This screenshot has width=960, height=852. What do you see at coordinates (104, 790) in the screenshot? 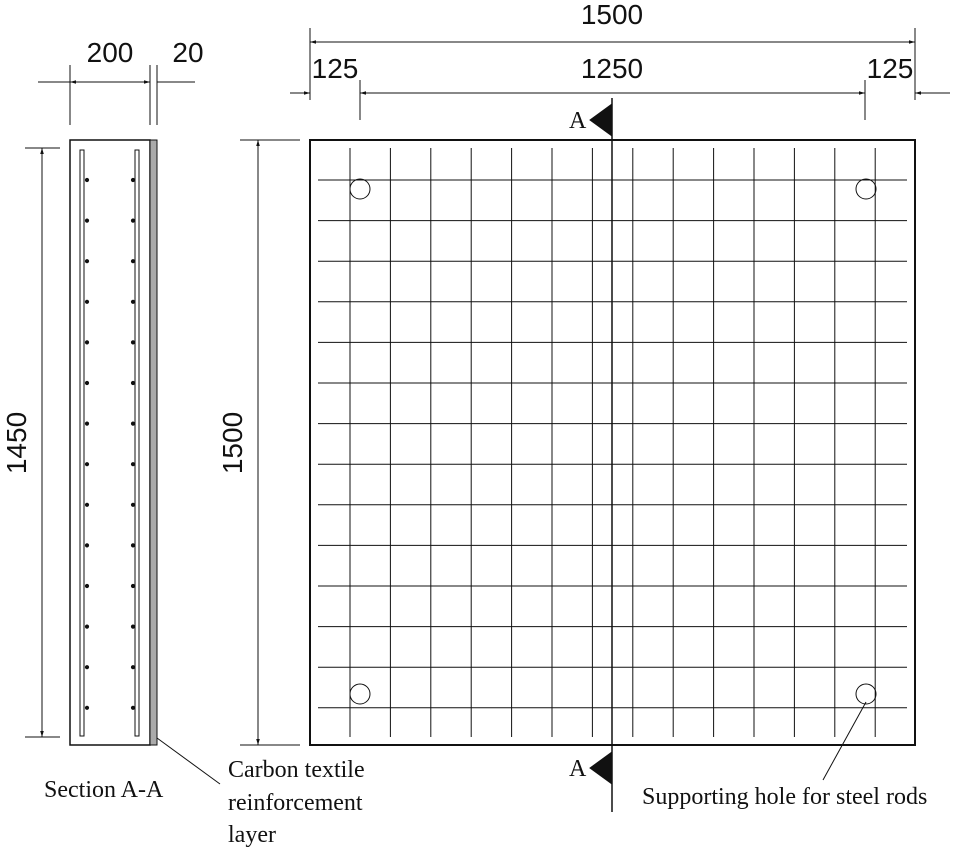
I see `section-title: Section A-A` at bounding box center [104, 790].